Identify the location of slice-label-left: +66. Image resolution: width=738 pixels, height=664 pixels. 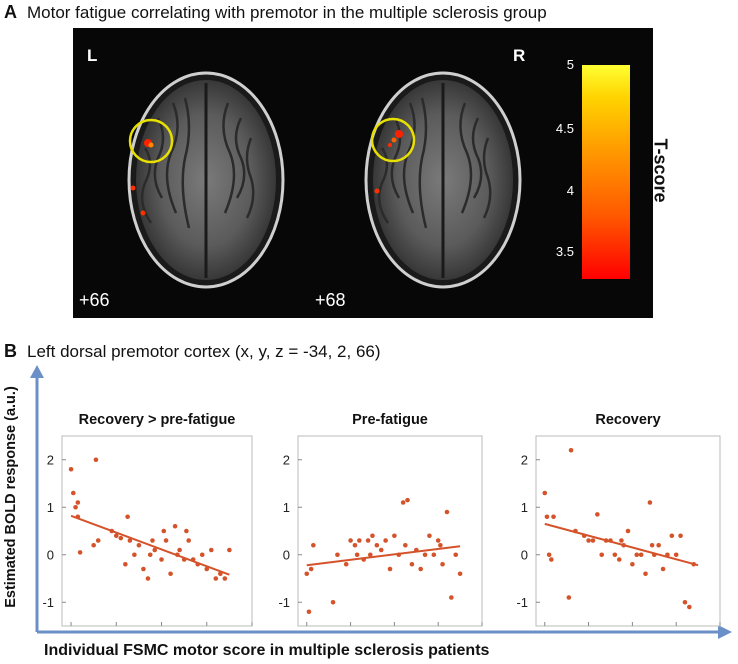
(94, 300).